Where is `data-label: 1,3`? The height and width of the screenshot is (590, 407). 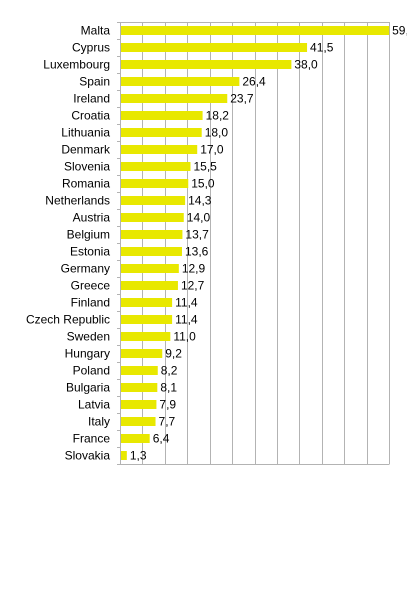
data-label: 1,3 is located at coordinates (138, 456).